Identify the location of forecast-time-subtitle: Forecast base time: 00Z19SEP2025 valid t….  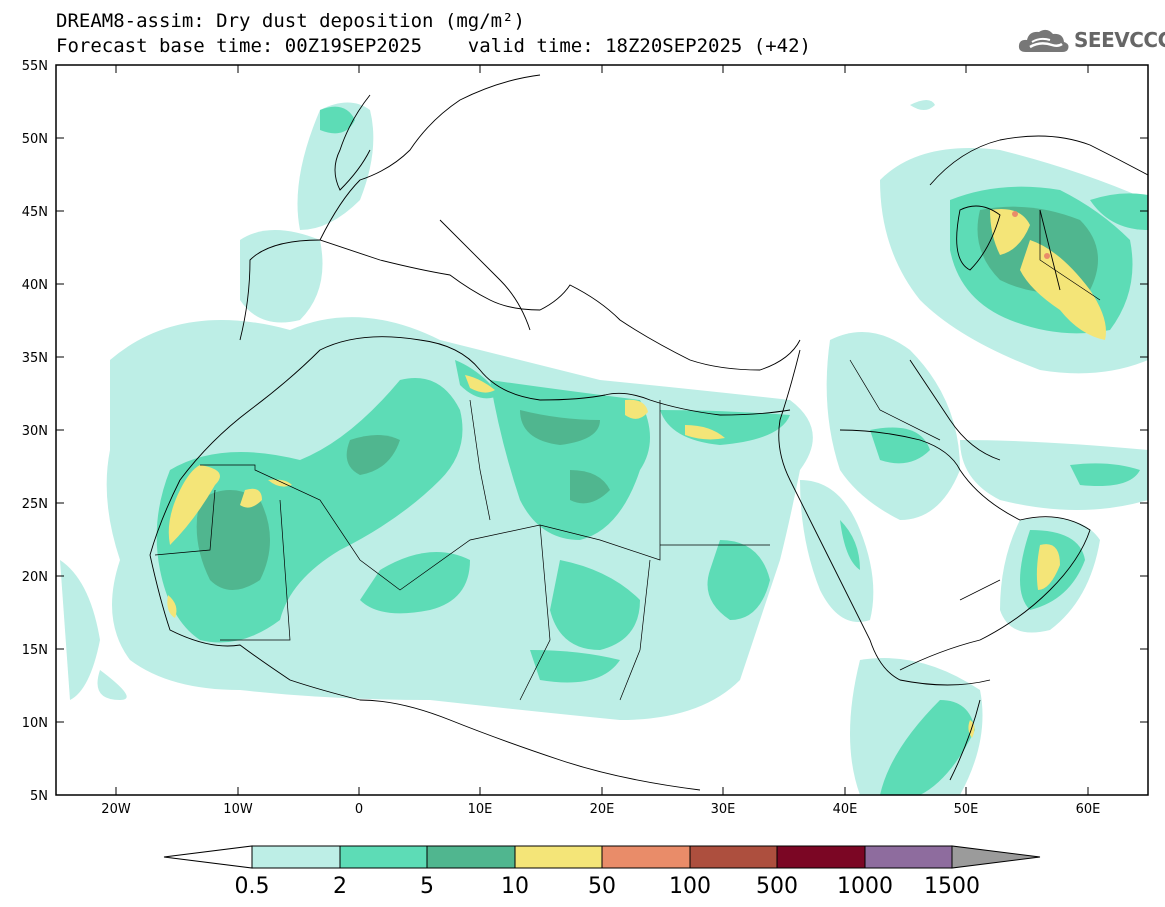
(433, 46).